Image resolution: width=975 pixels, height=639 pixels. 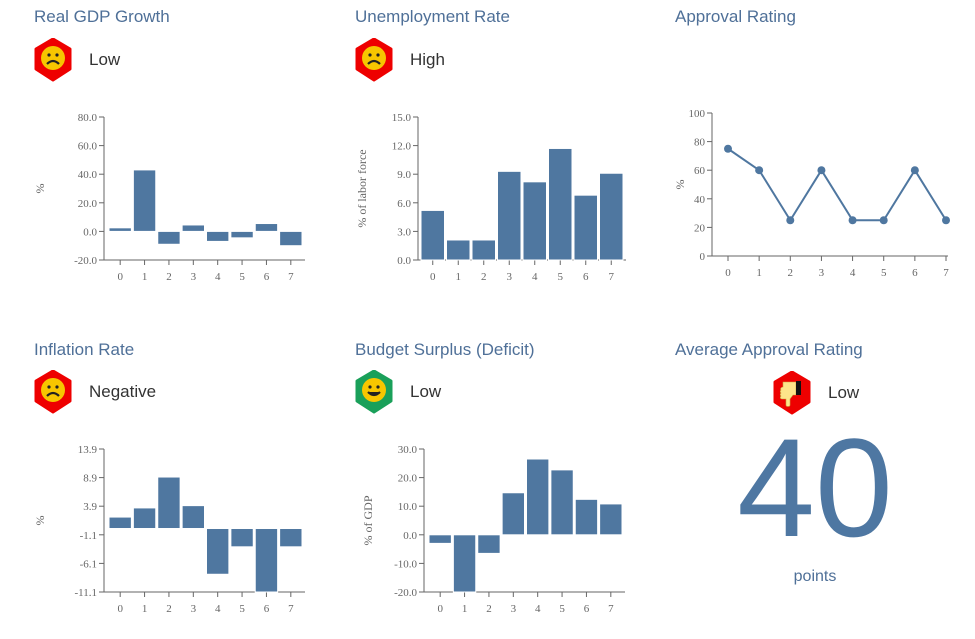 I want to click on y-tick-label: -6.1, so click(x=88, y=564).